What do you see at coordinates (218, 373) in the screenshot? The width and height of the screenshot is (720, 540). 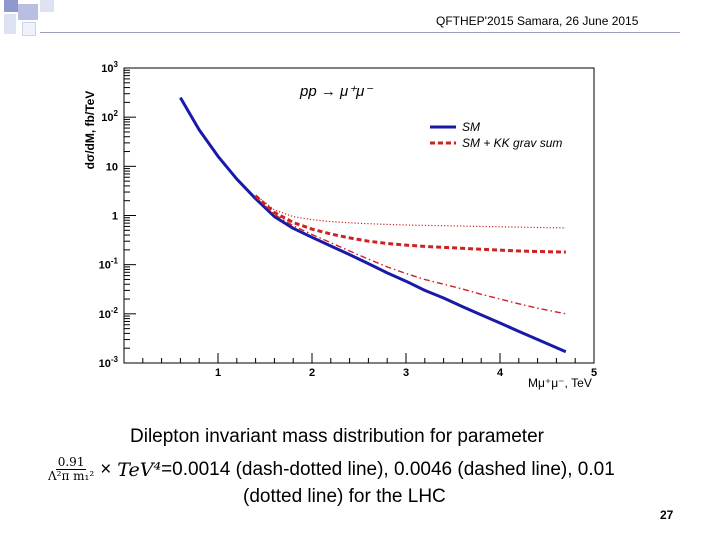 I see `x-tick-label: 1` at bounding box center [218, 373].